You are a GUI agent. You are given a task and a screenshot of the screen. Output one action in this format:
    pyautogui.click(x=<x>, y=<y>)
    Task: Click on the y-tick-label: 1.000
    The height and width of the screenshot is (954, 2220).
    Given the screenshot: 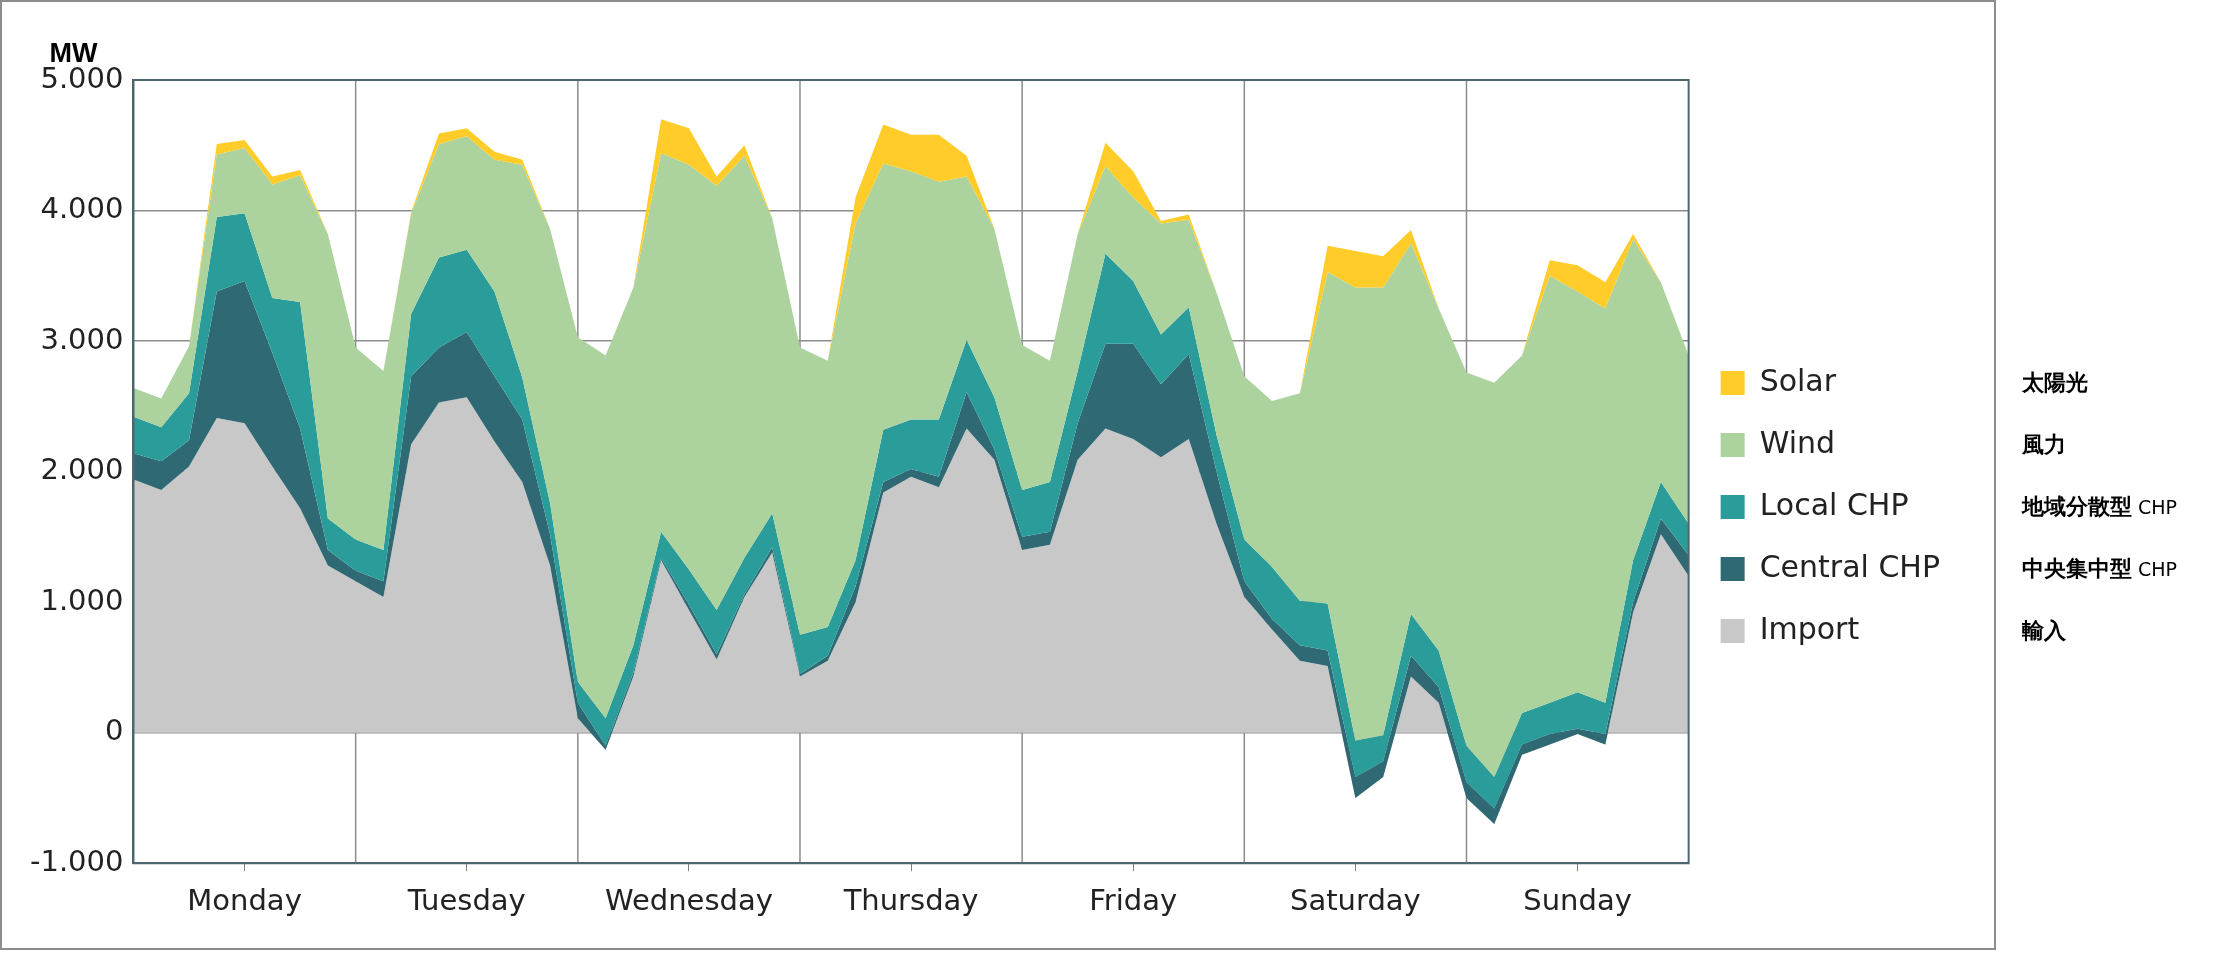 What is the action you would take?
    pyautogui.click(x=82, y=599)
    